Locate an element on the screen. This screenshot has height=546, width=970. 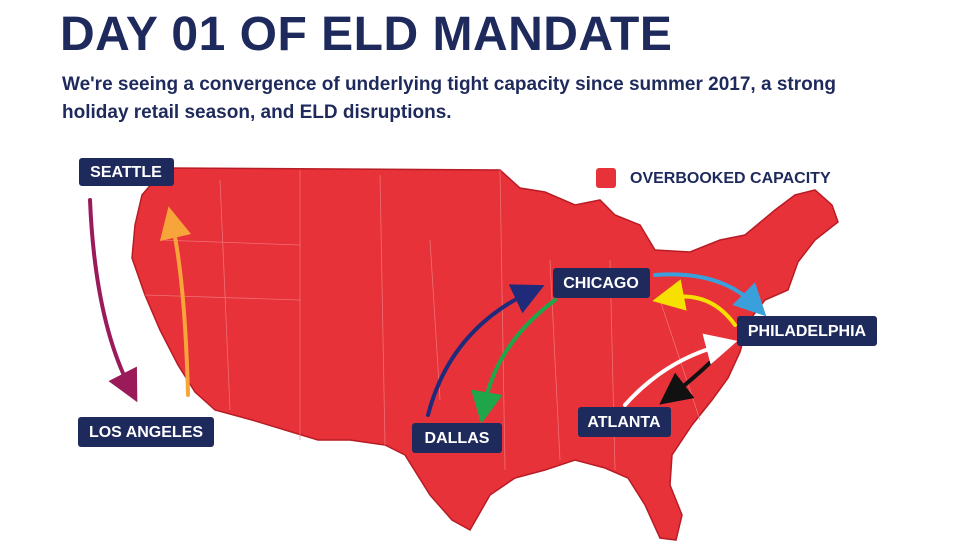
city-name: ATLANTA is located at coordinates (624, 422).